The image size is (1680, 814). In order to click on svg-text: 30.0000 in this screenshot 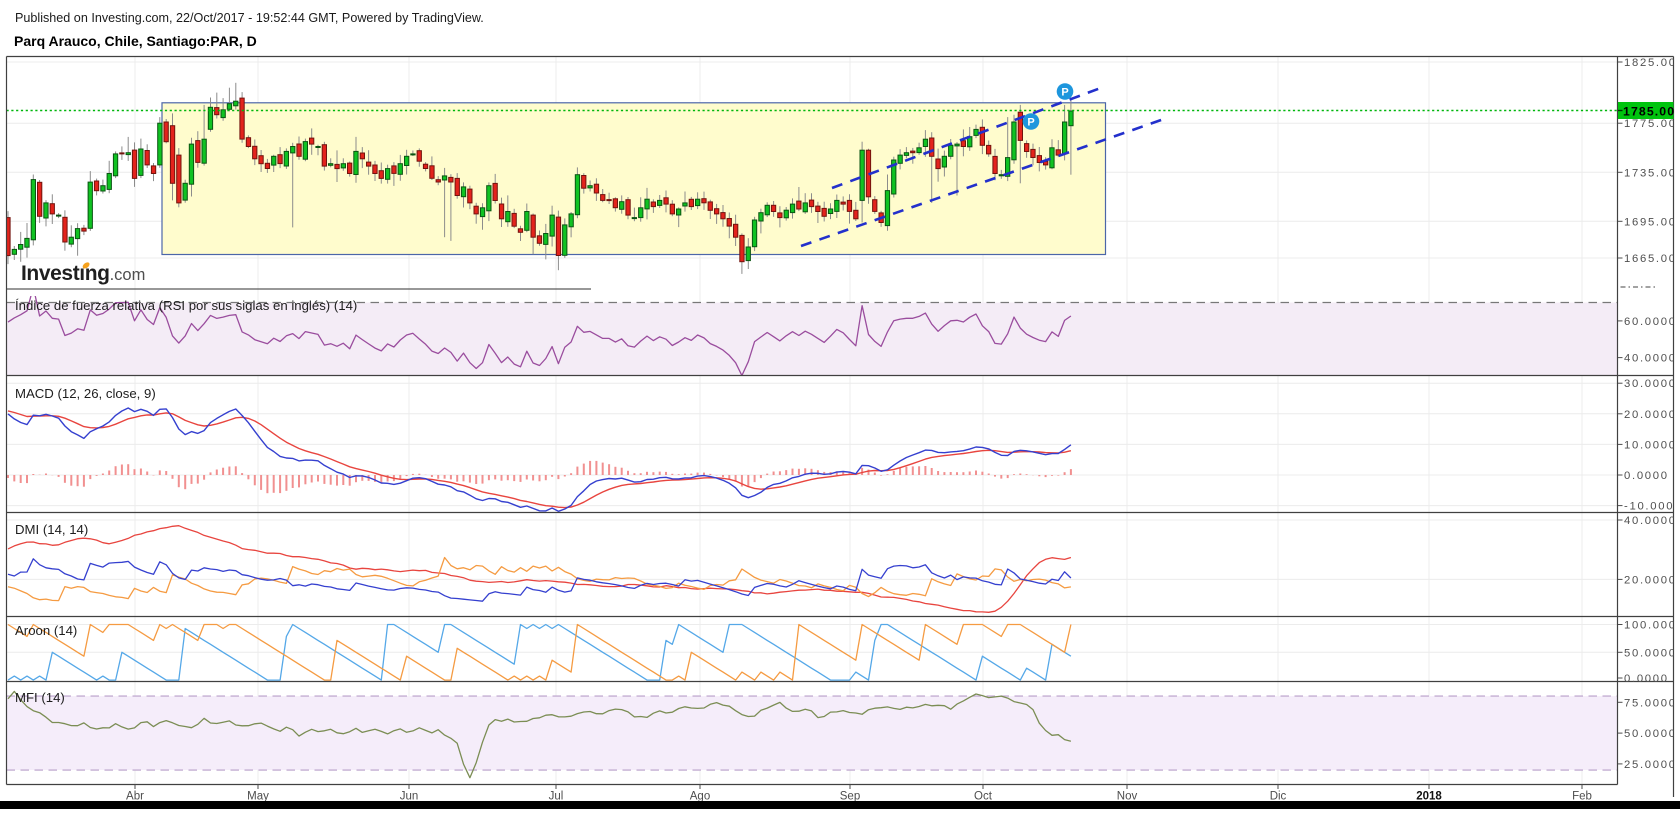, I will do `click(1650, 384)`.